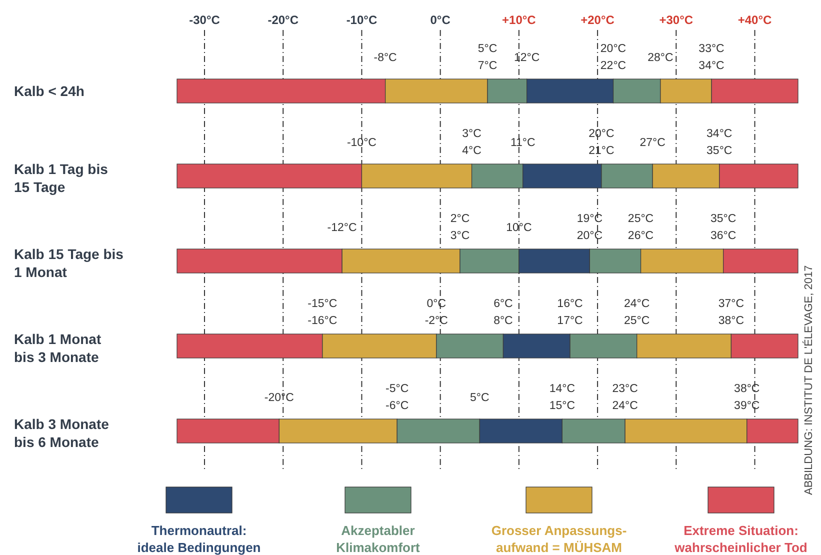 This screenshot has height=555, width=821. Describe the element at coordinates (808, 380) in the screenshot. I see `text: ABBILDUNG: INSTITUT DE L'ÉLEVAGE, 2017` at that location.